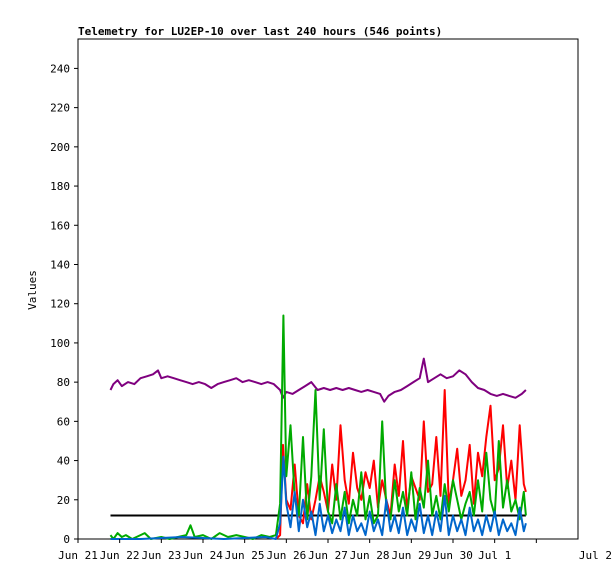  What do you see at coordinates (245, 555) in the screenshot?
I see `x-tick-label: Jun 25` at bounding box center [245, 555].